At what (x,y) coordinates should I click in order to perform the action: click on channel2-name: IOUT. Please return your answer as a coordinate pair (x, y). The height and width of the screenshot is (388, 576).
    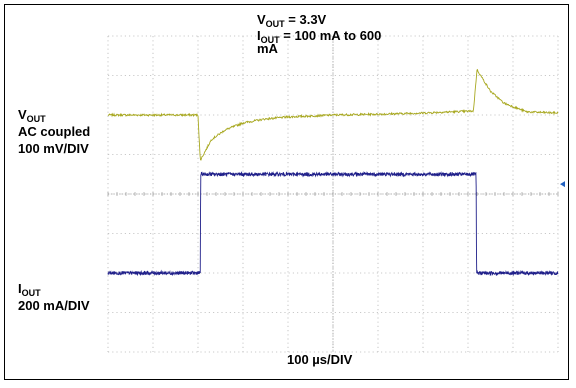
    Looking at the image, I should click on (29, 289).